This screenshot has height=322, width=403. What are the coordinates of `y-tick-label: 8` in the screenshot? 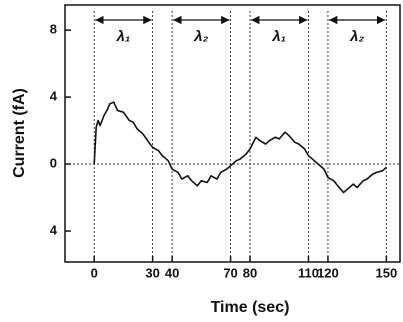 It's located at (53, 29).